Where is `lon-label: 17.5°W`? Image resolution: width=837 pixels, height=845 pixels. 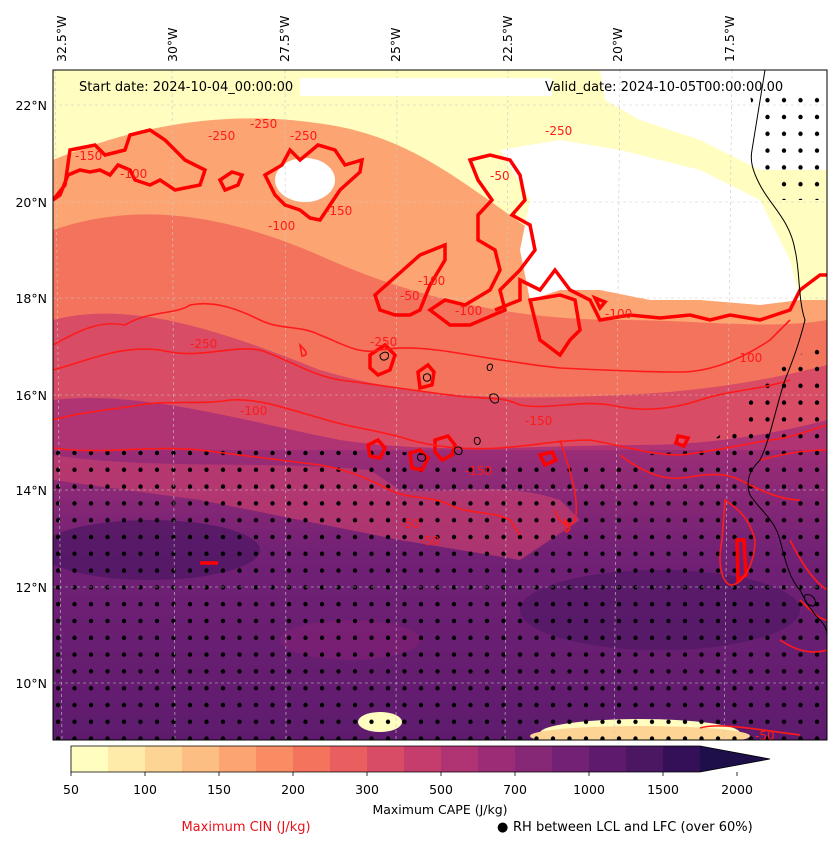
lon-label: 17.5°W is located at coordinates (729, 39).